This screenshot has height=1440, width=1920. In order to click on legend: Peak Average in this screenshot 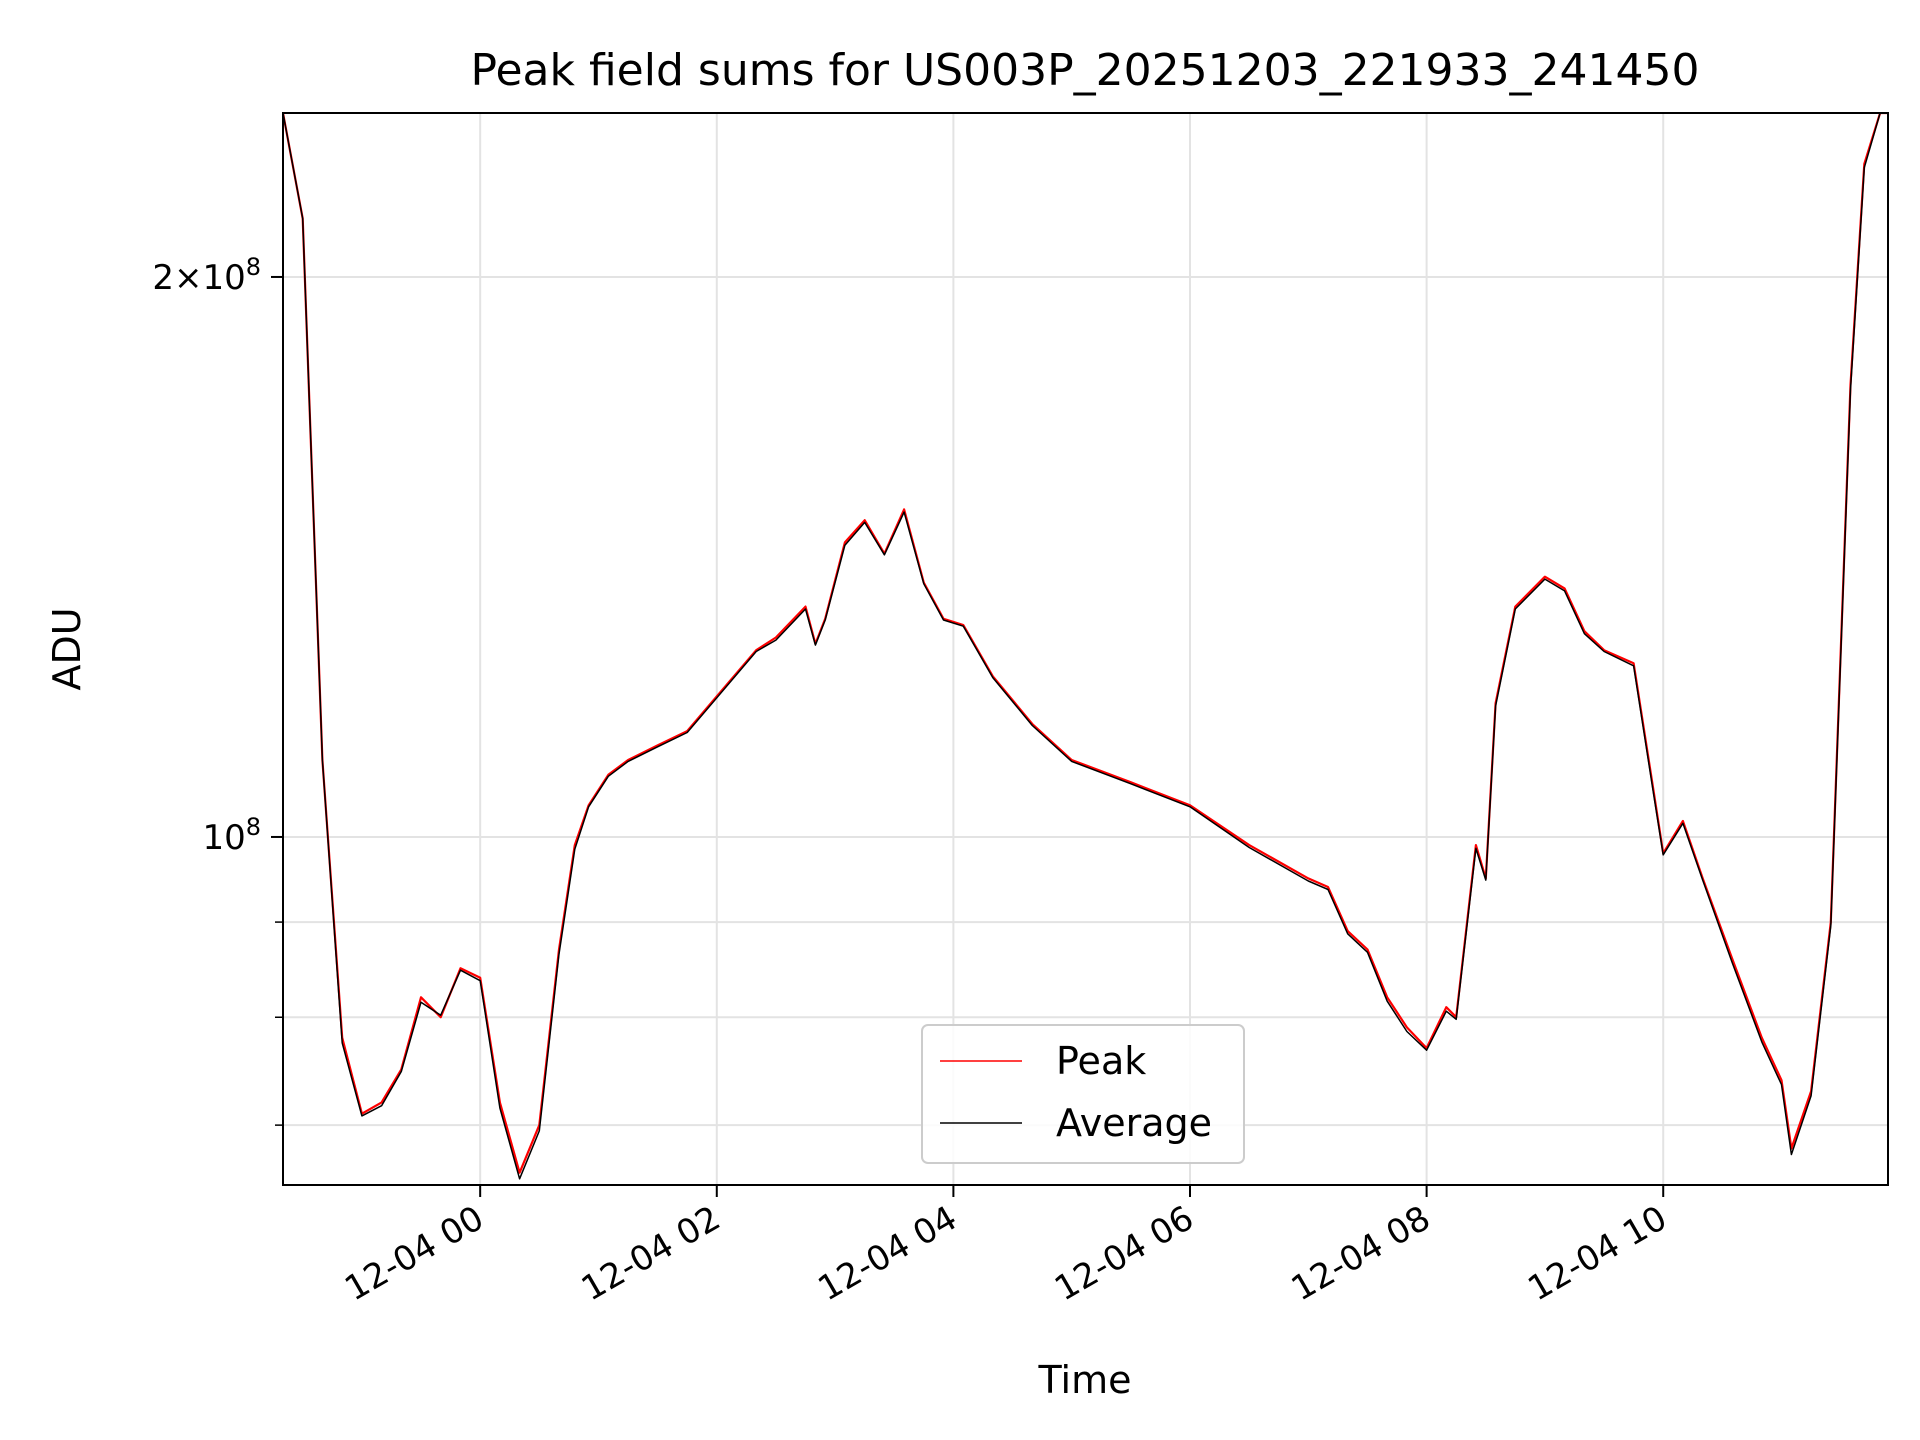, I will do `click(1083, 1094)`.